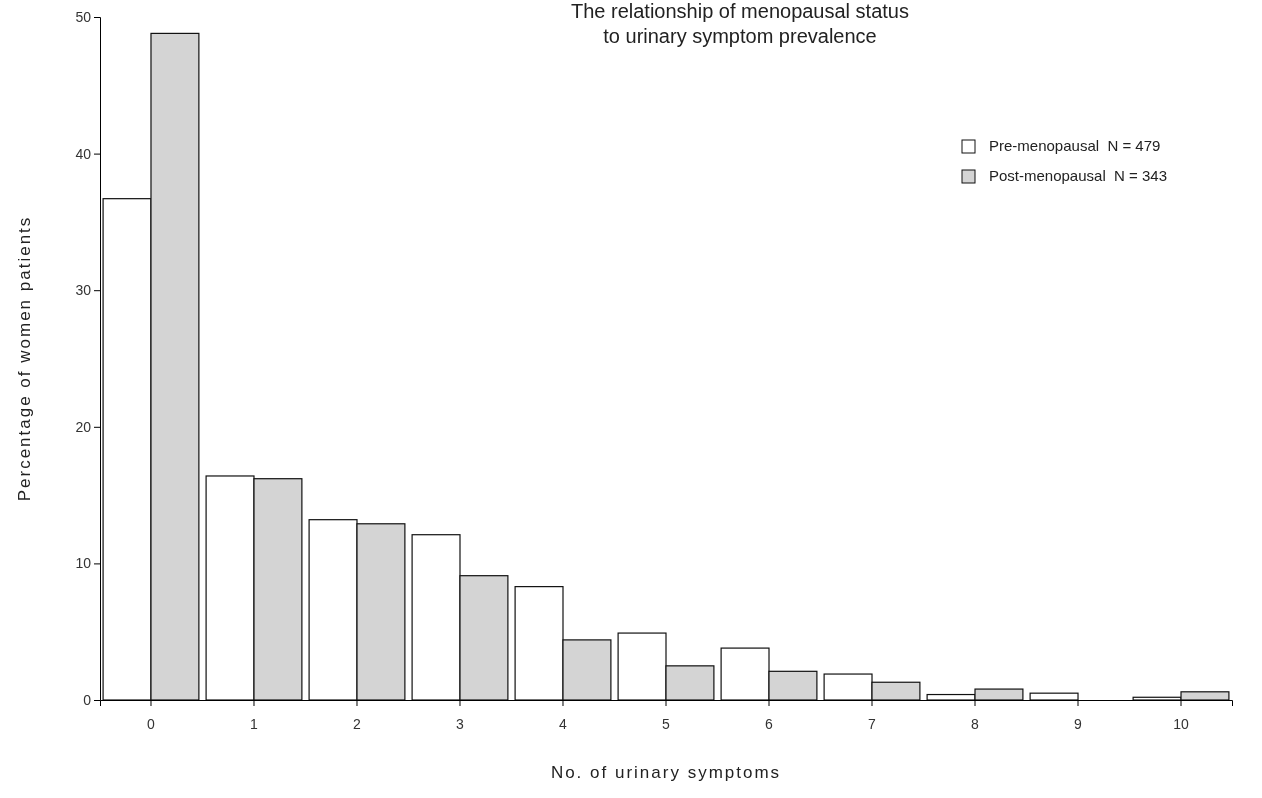  What do you see at coordinates (254, 723) in the screenshot?
I see `x-tick-label: 1` at bounding box center [254, 723].